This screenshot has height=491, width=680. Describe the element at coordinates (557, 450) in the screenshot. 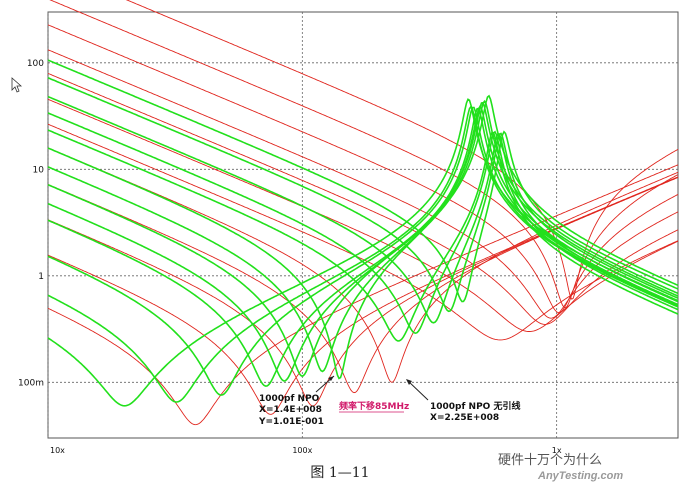

I see `x-tick-label-2: 1x` at that location.